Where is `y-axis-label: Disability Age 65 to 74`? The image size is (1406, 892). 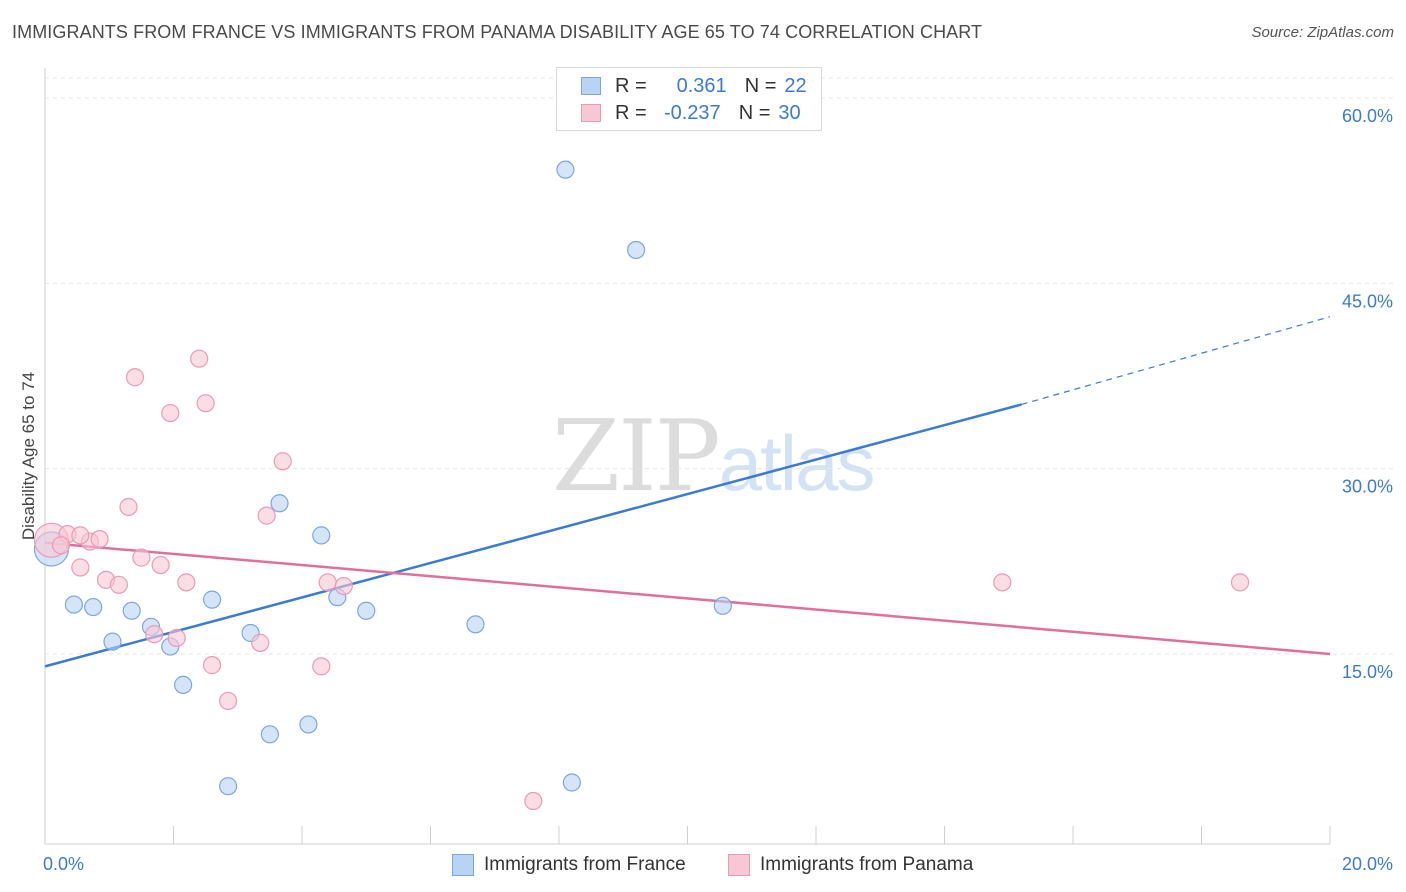 y-axis-label: Disability Age 65 to 74 is located at coordinates (28, 456).